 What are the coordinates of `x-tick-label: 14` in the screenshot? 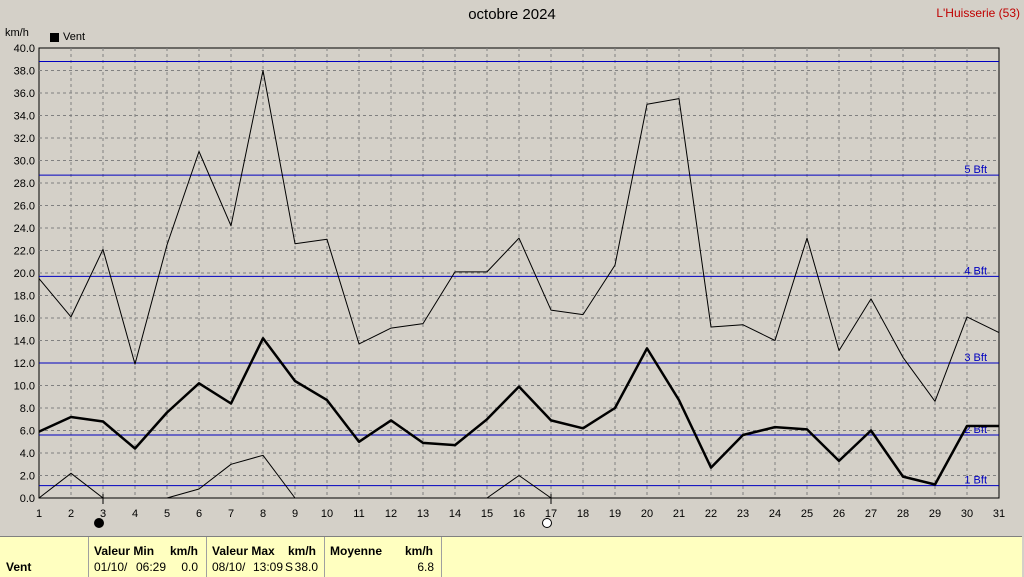 It's located at (455, 514).